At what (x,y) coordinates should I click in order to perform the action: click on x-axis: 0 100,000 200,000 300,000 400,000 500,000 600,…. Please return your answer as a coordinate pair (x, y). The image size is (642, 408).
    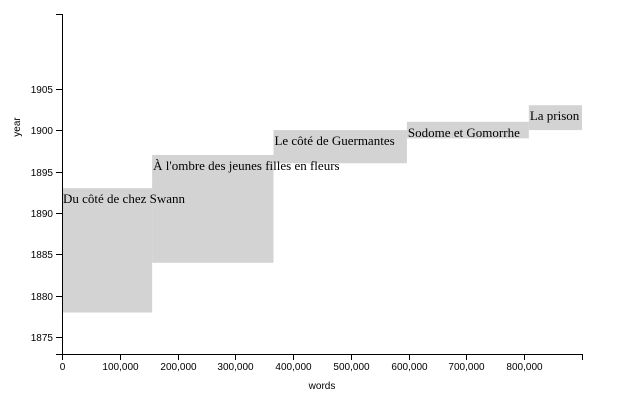
    Looking at the image, I should click on (321, 363).